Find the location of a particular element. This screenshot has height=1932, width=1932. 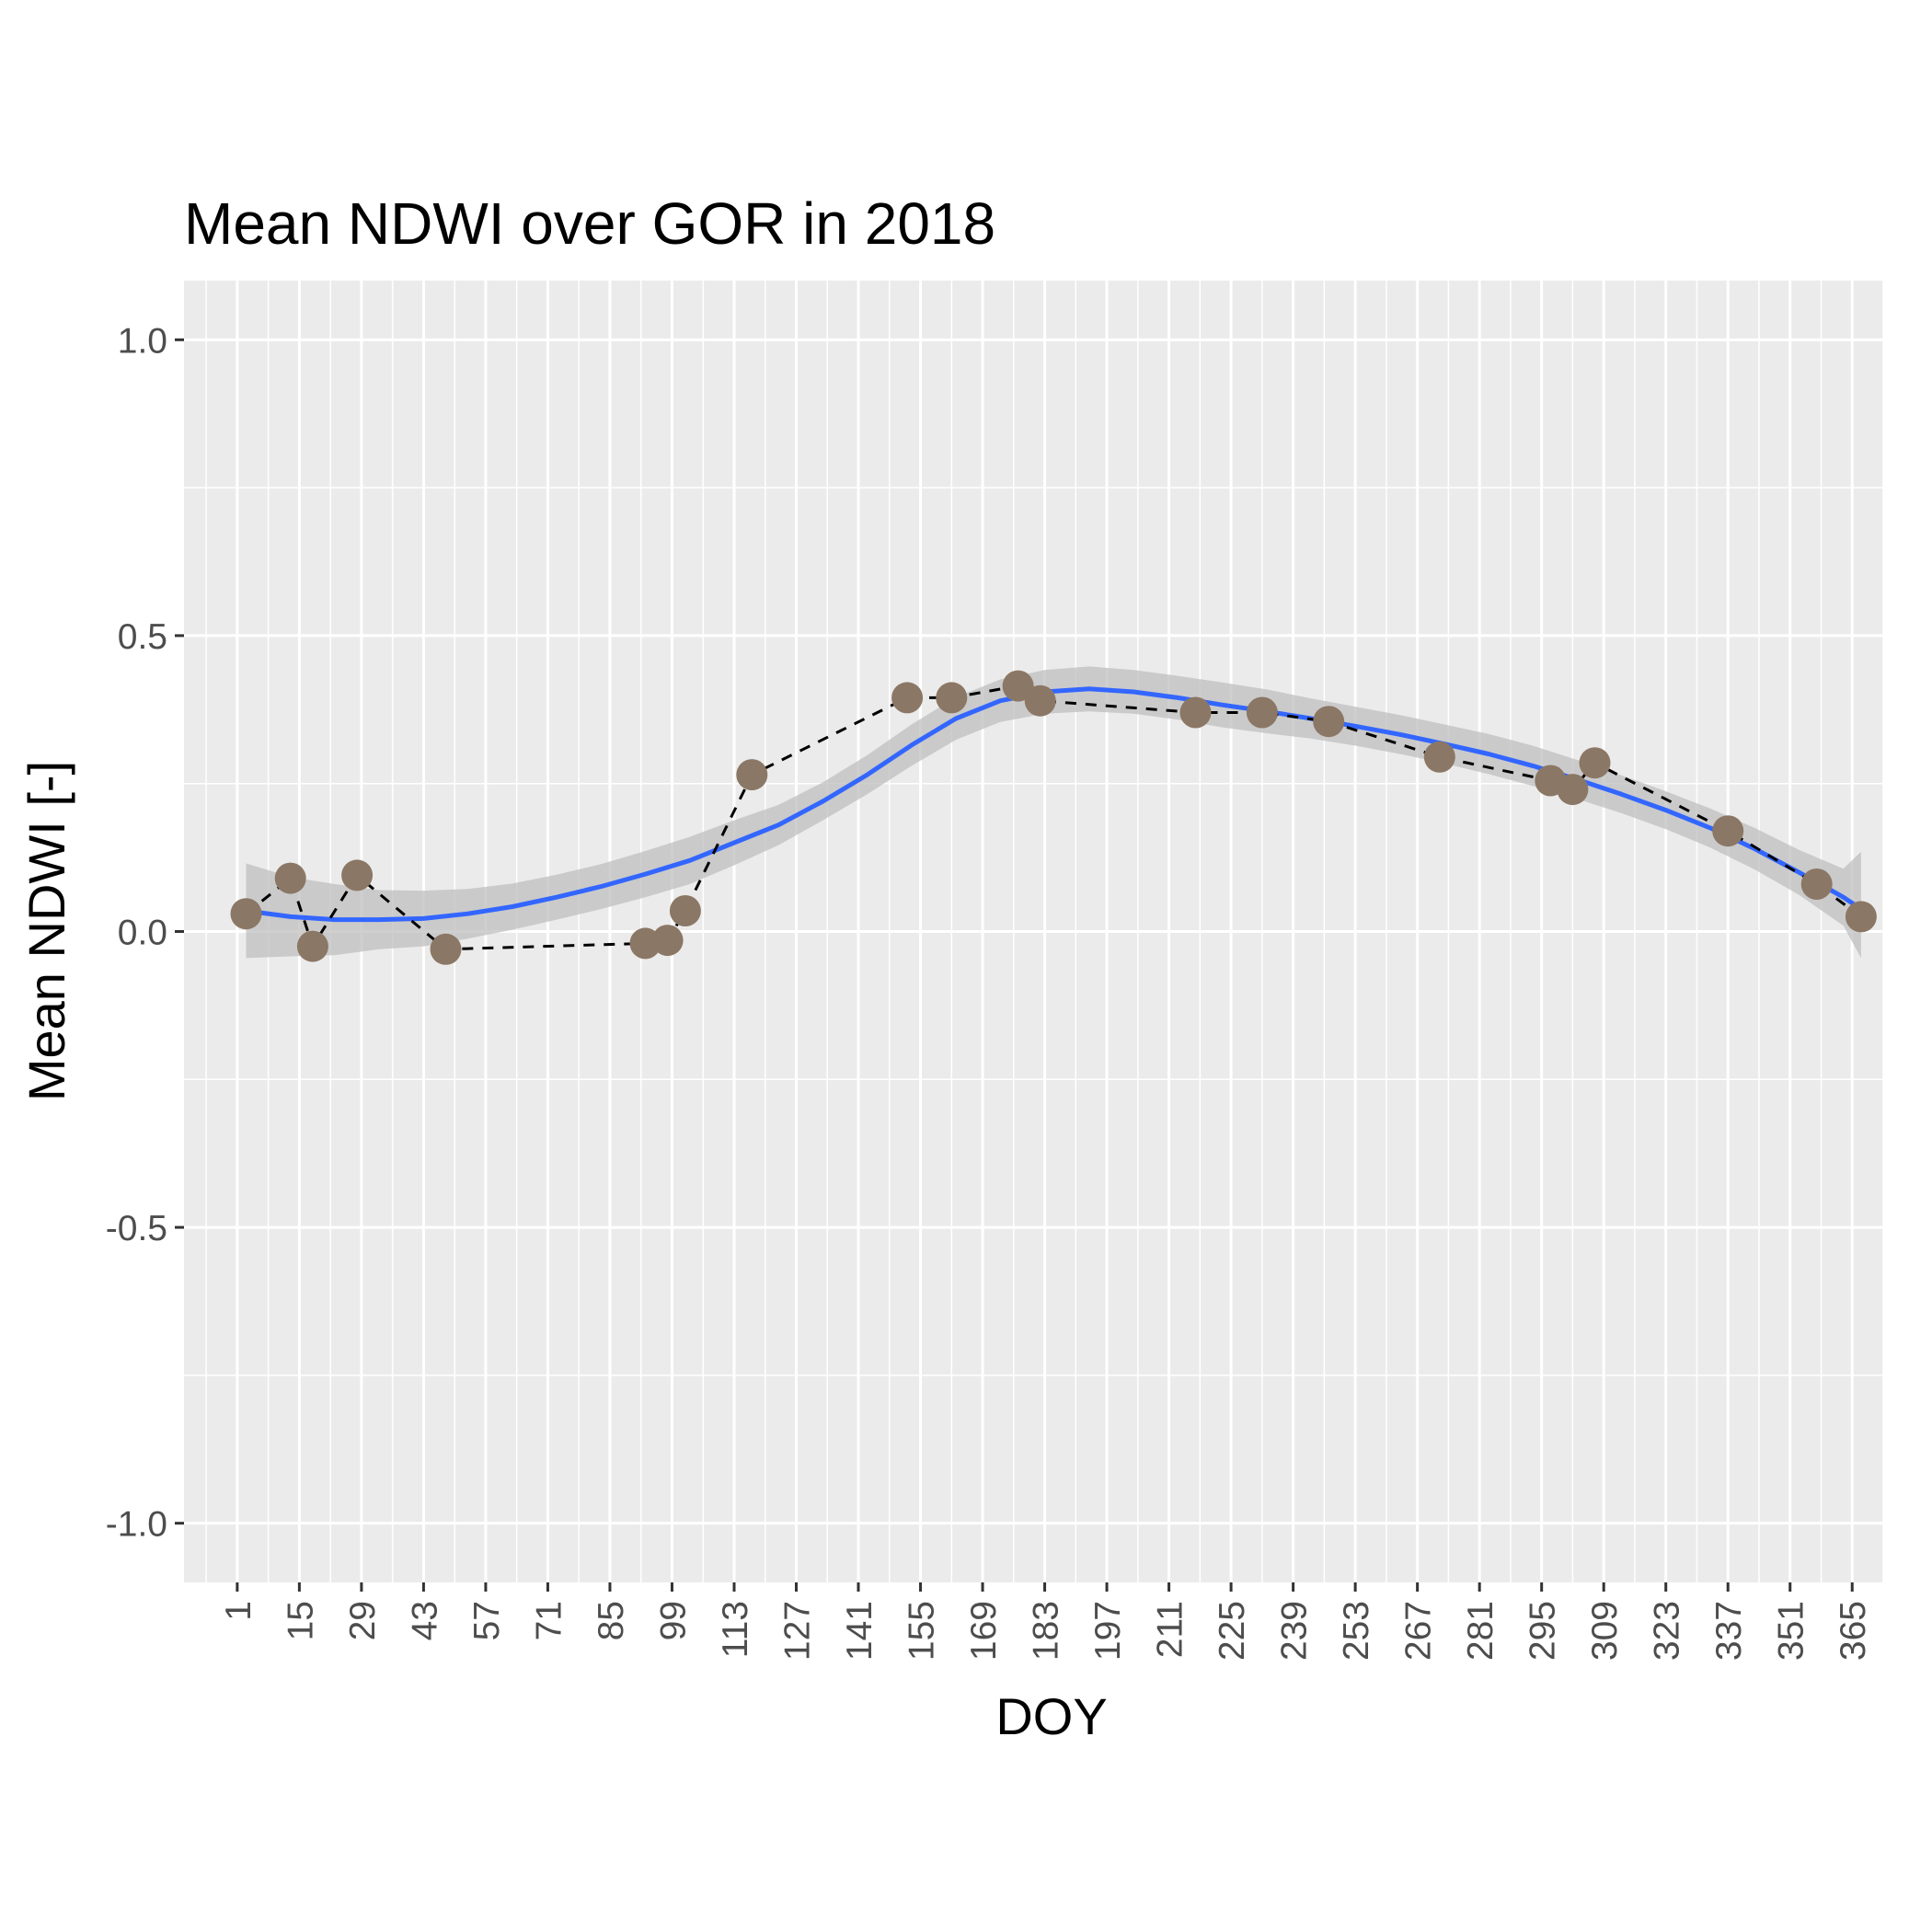

y-tick-label: -1.0 is located at coordinates (136, 1525).